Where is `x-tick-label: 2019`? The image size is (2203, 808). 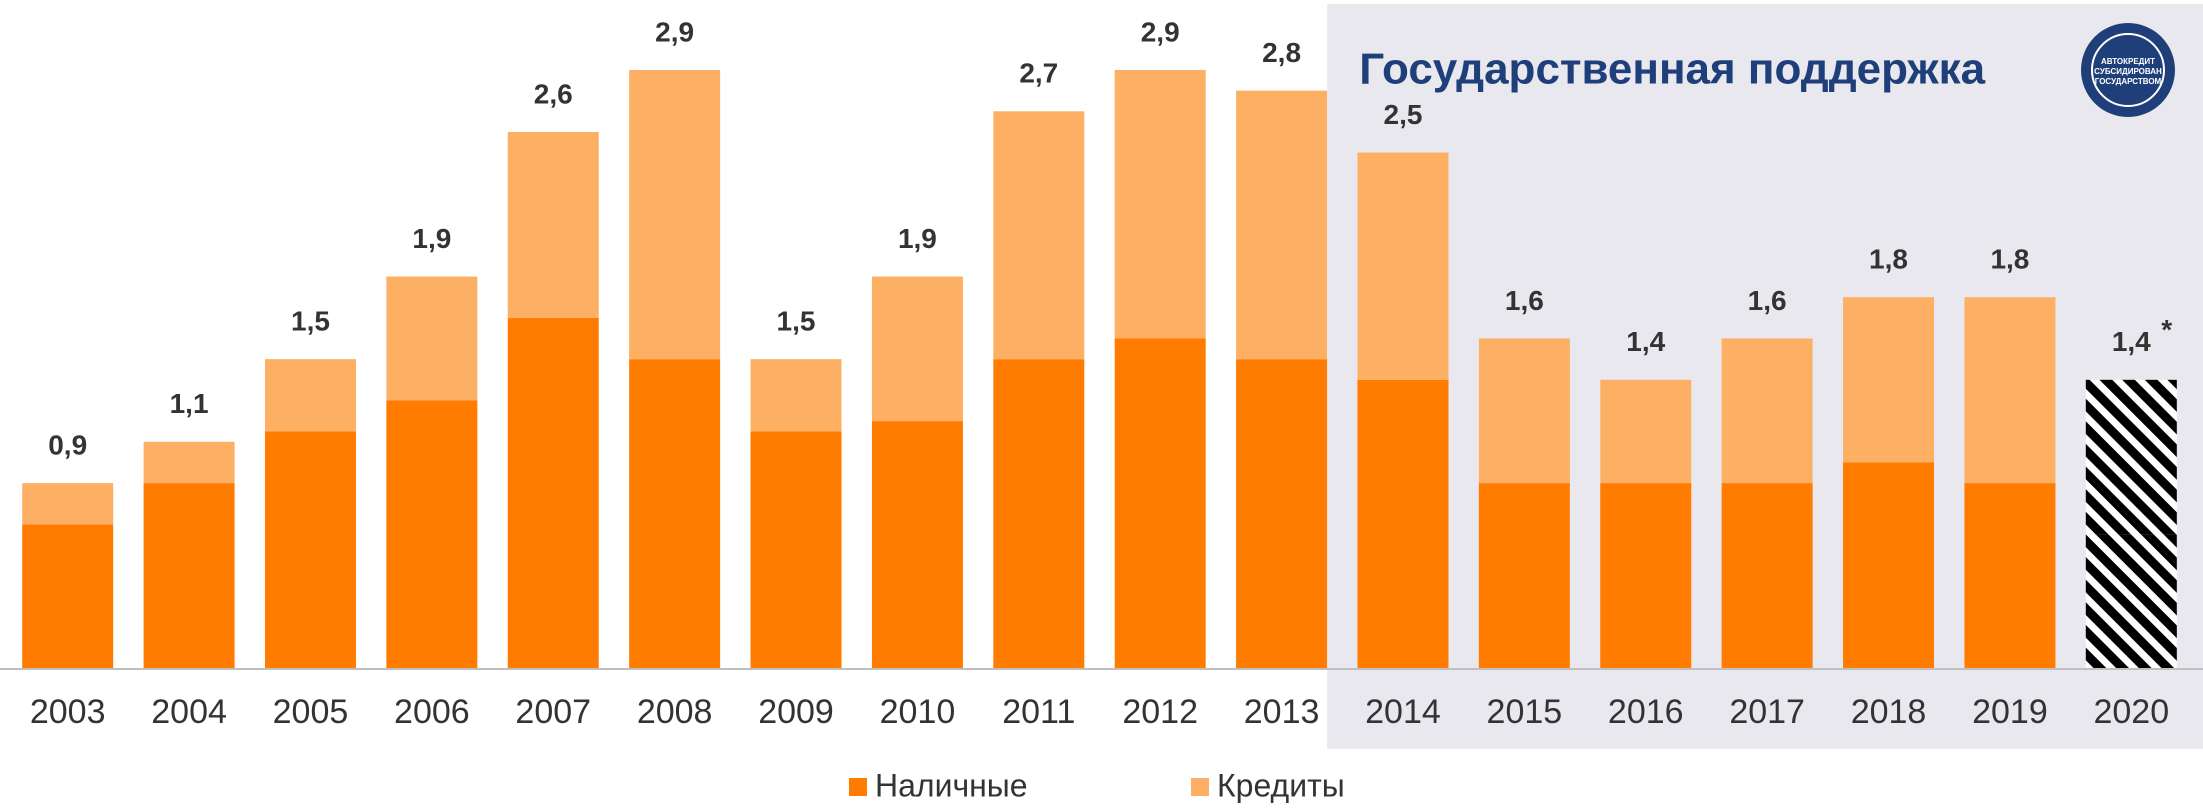
x-tick-label: 2019 is located at coordinates (2010, 712).